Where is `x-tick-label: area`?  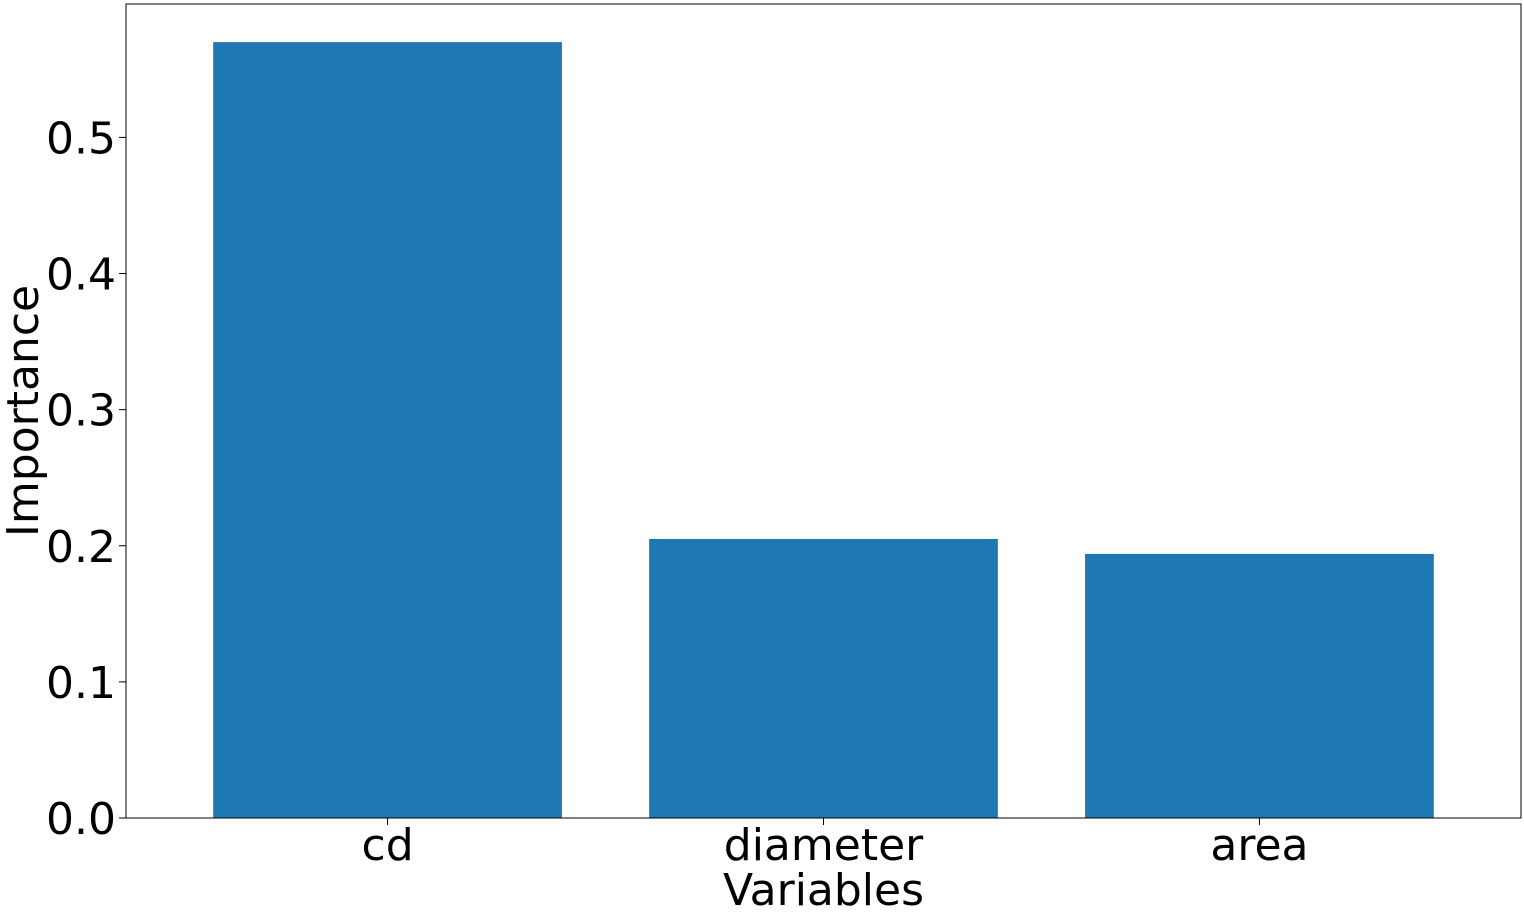
x-tick-label: area is located at coordinates (1259, 845).